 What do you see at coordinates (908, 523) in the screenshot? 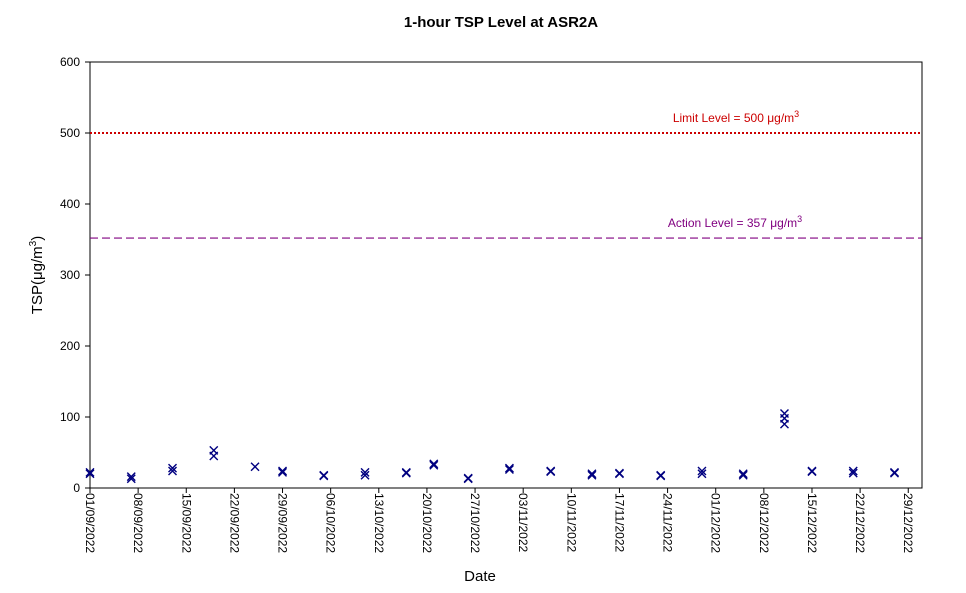
I see `x-tick-label: 29/12/2022` at bounding box center [908, 523].